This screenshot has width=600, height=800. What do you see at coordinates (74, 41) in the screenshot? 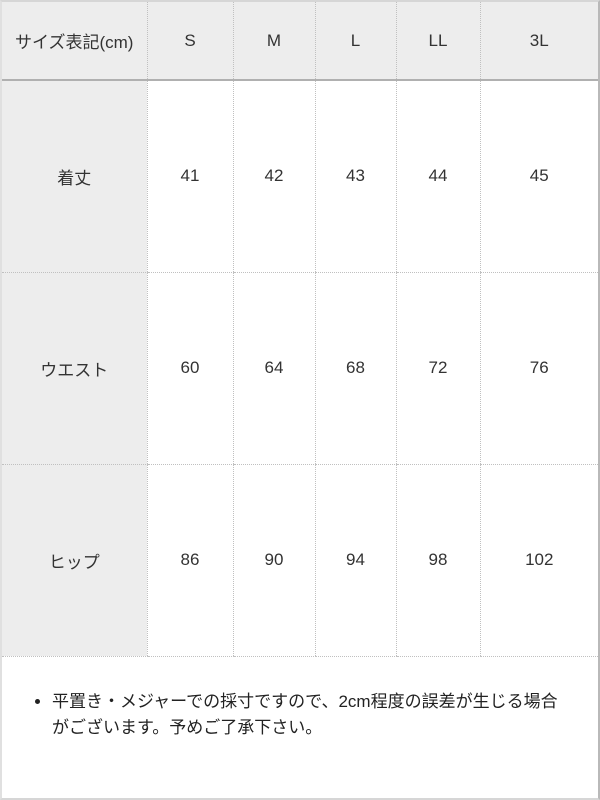
I see `header-size-label: サイズ表記(cm)` at bounding box center [74, 41].